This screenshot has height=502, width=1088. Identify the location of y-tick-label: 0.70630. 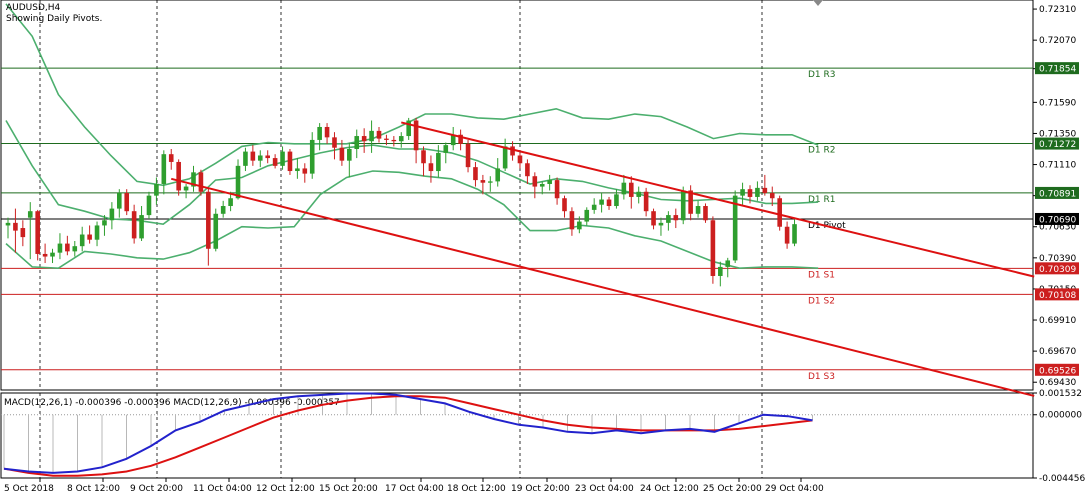
(1057, 228).